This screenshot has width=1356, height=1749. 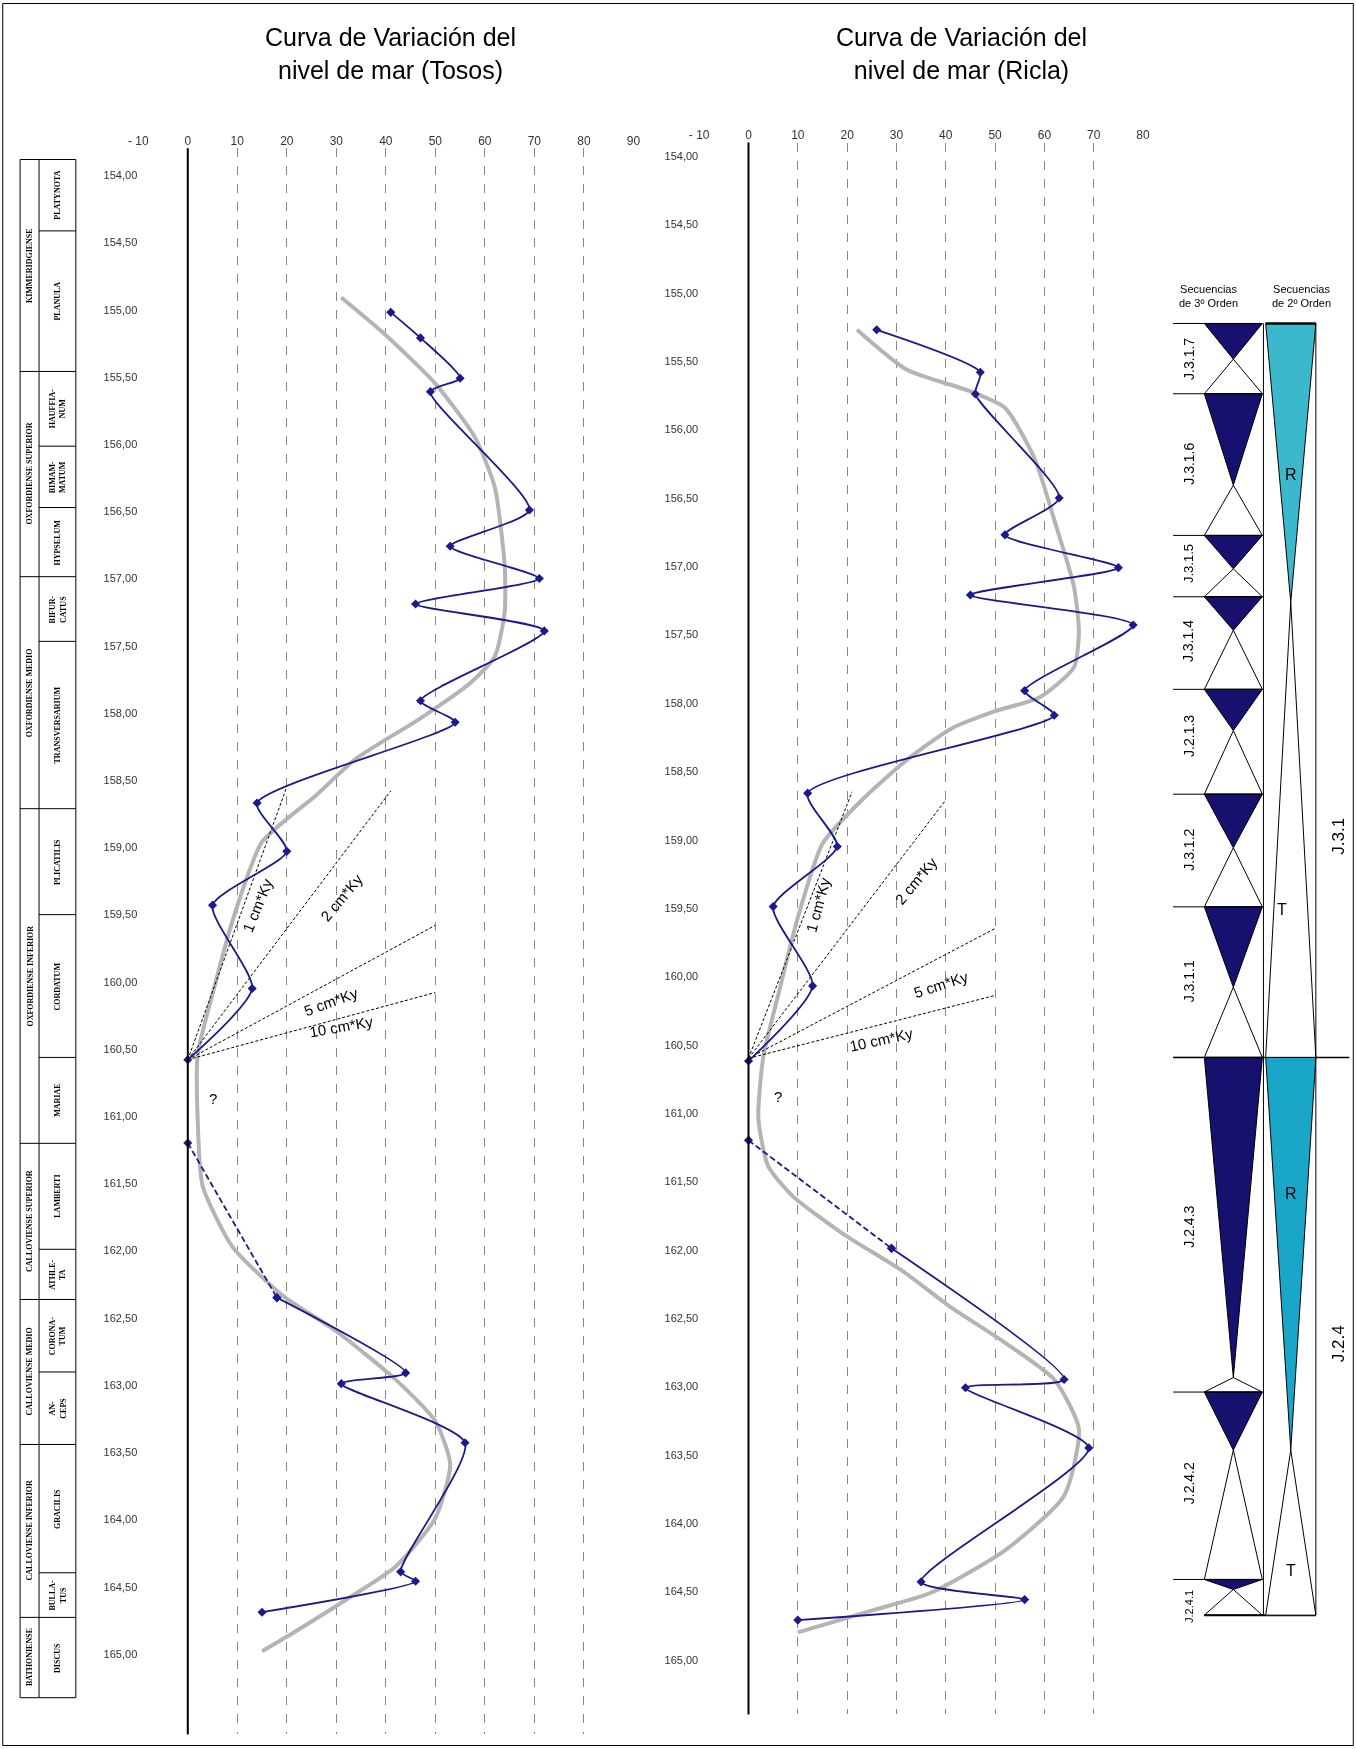 I want to click on text: LAMBERTI, so click(x=58, y=1196).